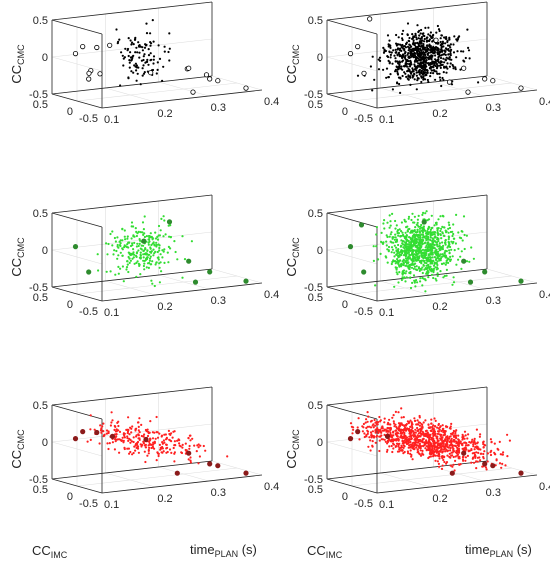 This screenshot has width=550, height=571. I want to click on y-tick-label: 0, so click(345, 112).